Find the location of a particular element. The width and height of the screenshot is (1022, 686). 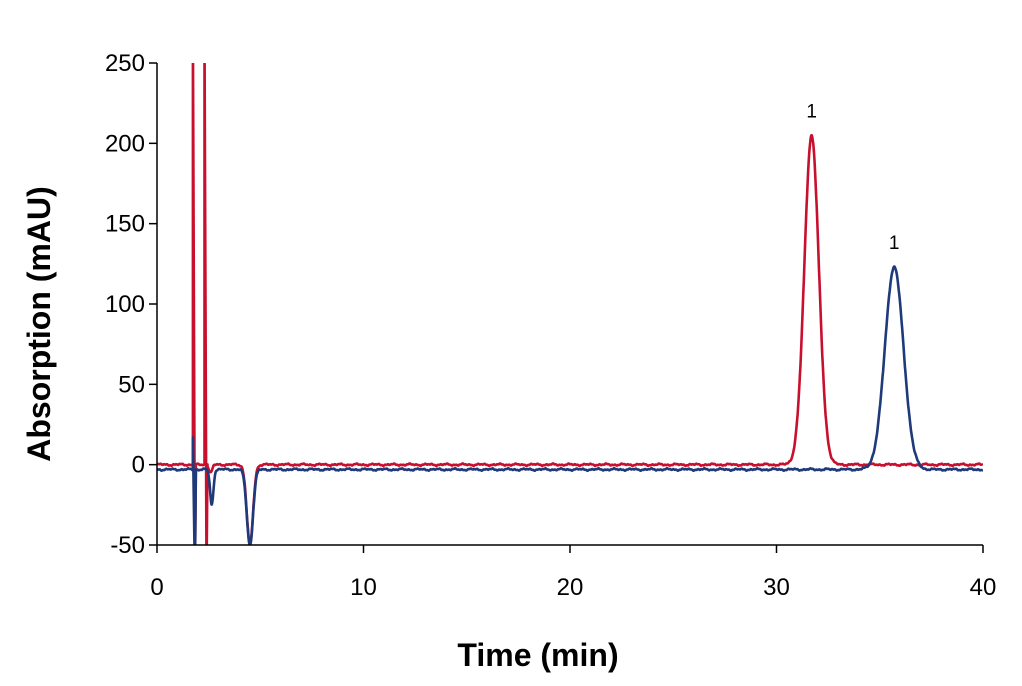

y-tick-label: 0 is located at coordinates (138, 465).